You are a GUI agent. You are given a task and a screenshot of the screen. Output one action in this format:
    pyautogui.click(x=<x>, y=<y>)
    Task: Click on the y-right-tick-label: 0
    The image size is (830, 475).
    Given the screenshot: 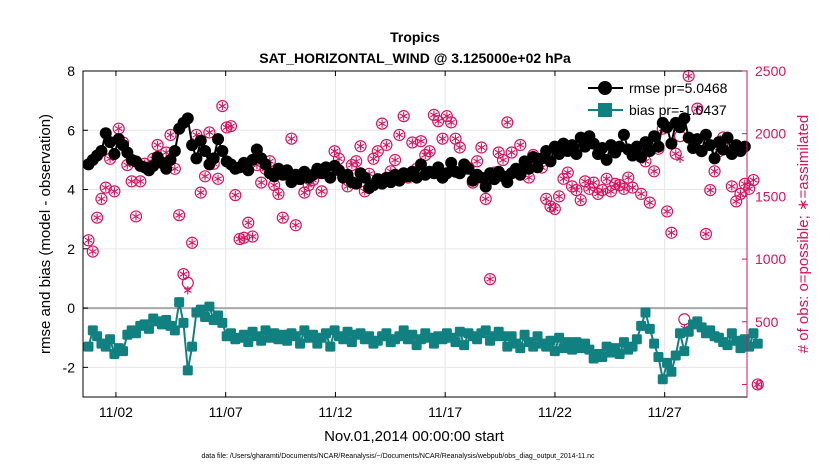 What is the action you would take?
    pyautogui.click(x=759, y=384)
    